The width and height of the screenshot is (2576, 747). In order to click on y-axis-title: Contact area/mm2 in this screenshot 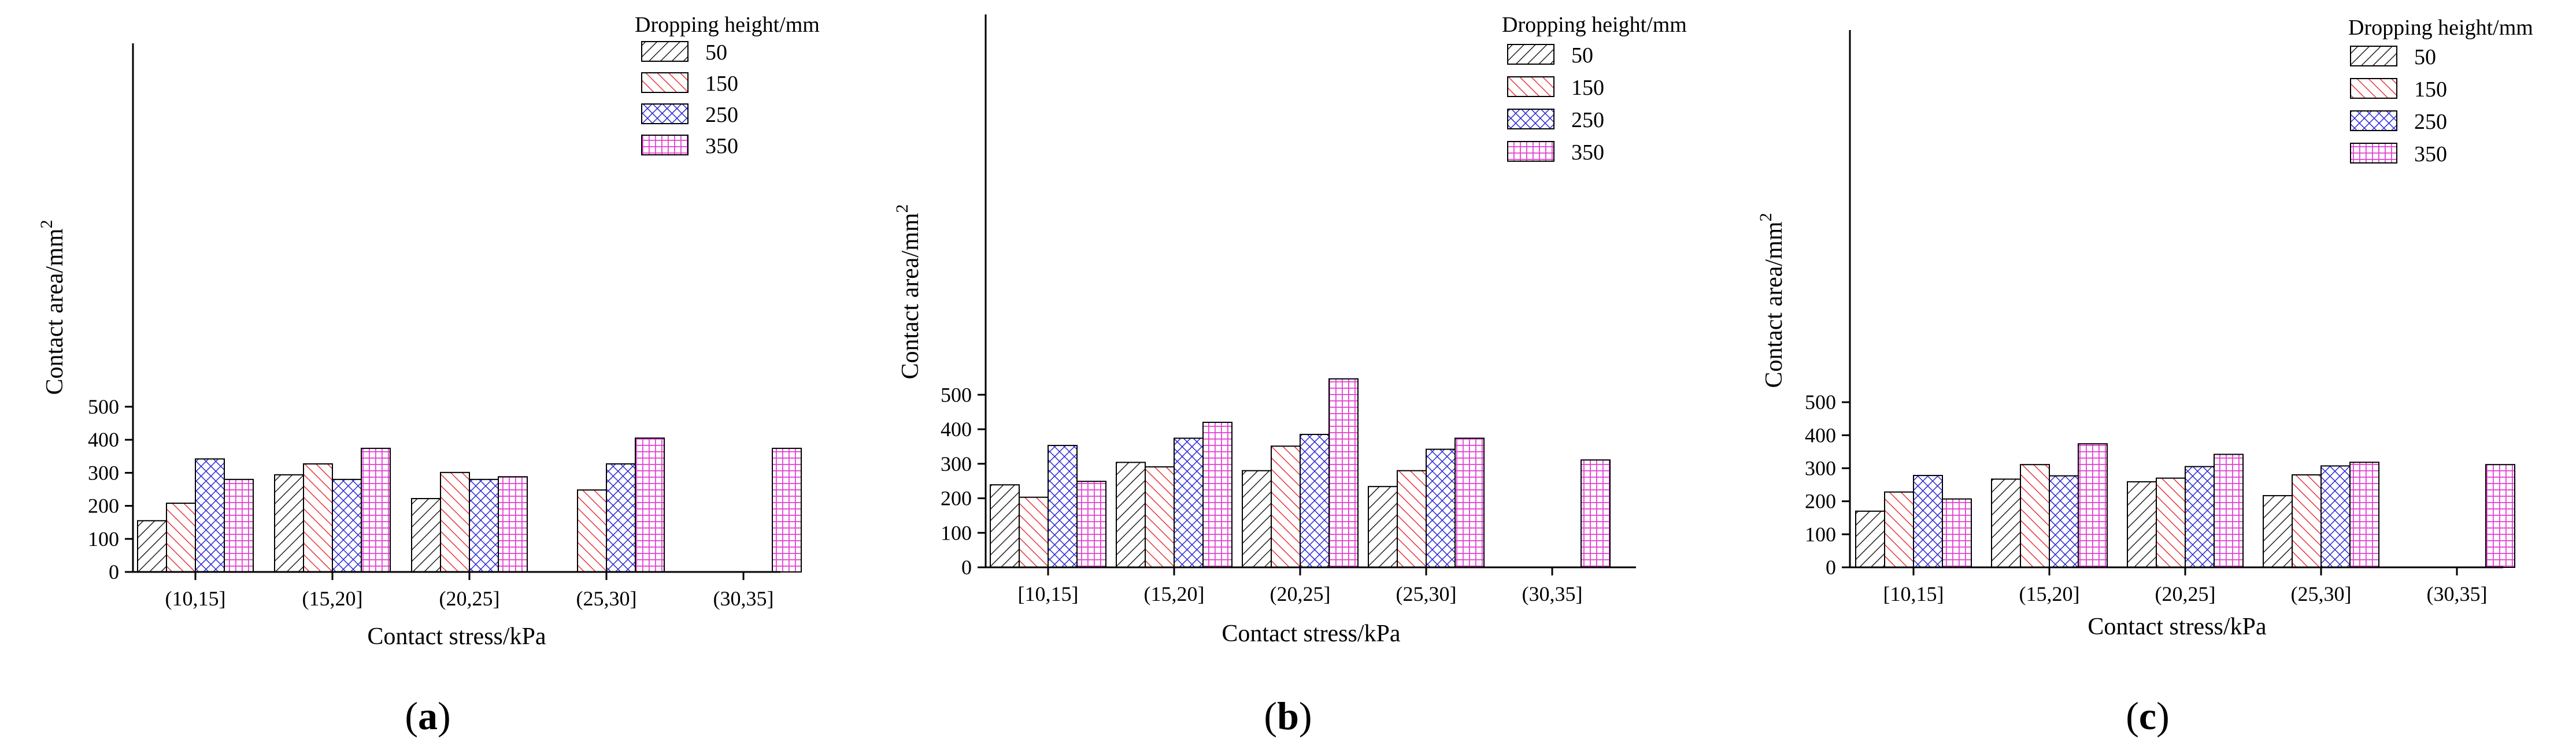, I will do `click(53, 307)`.